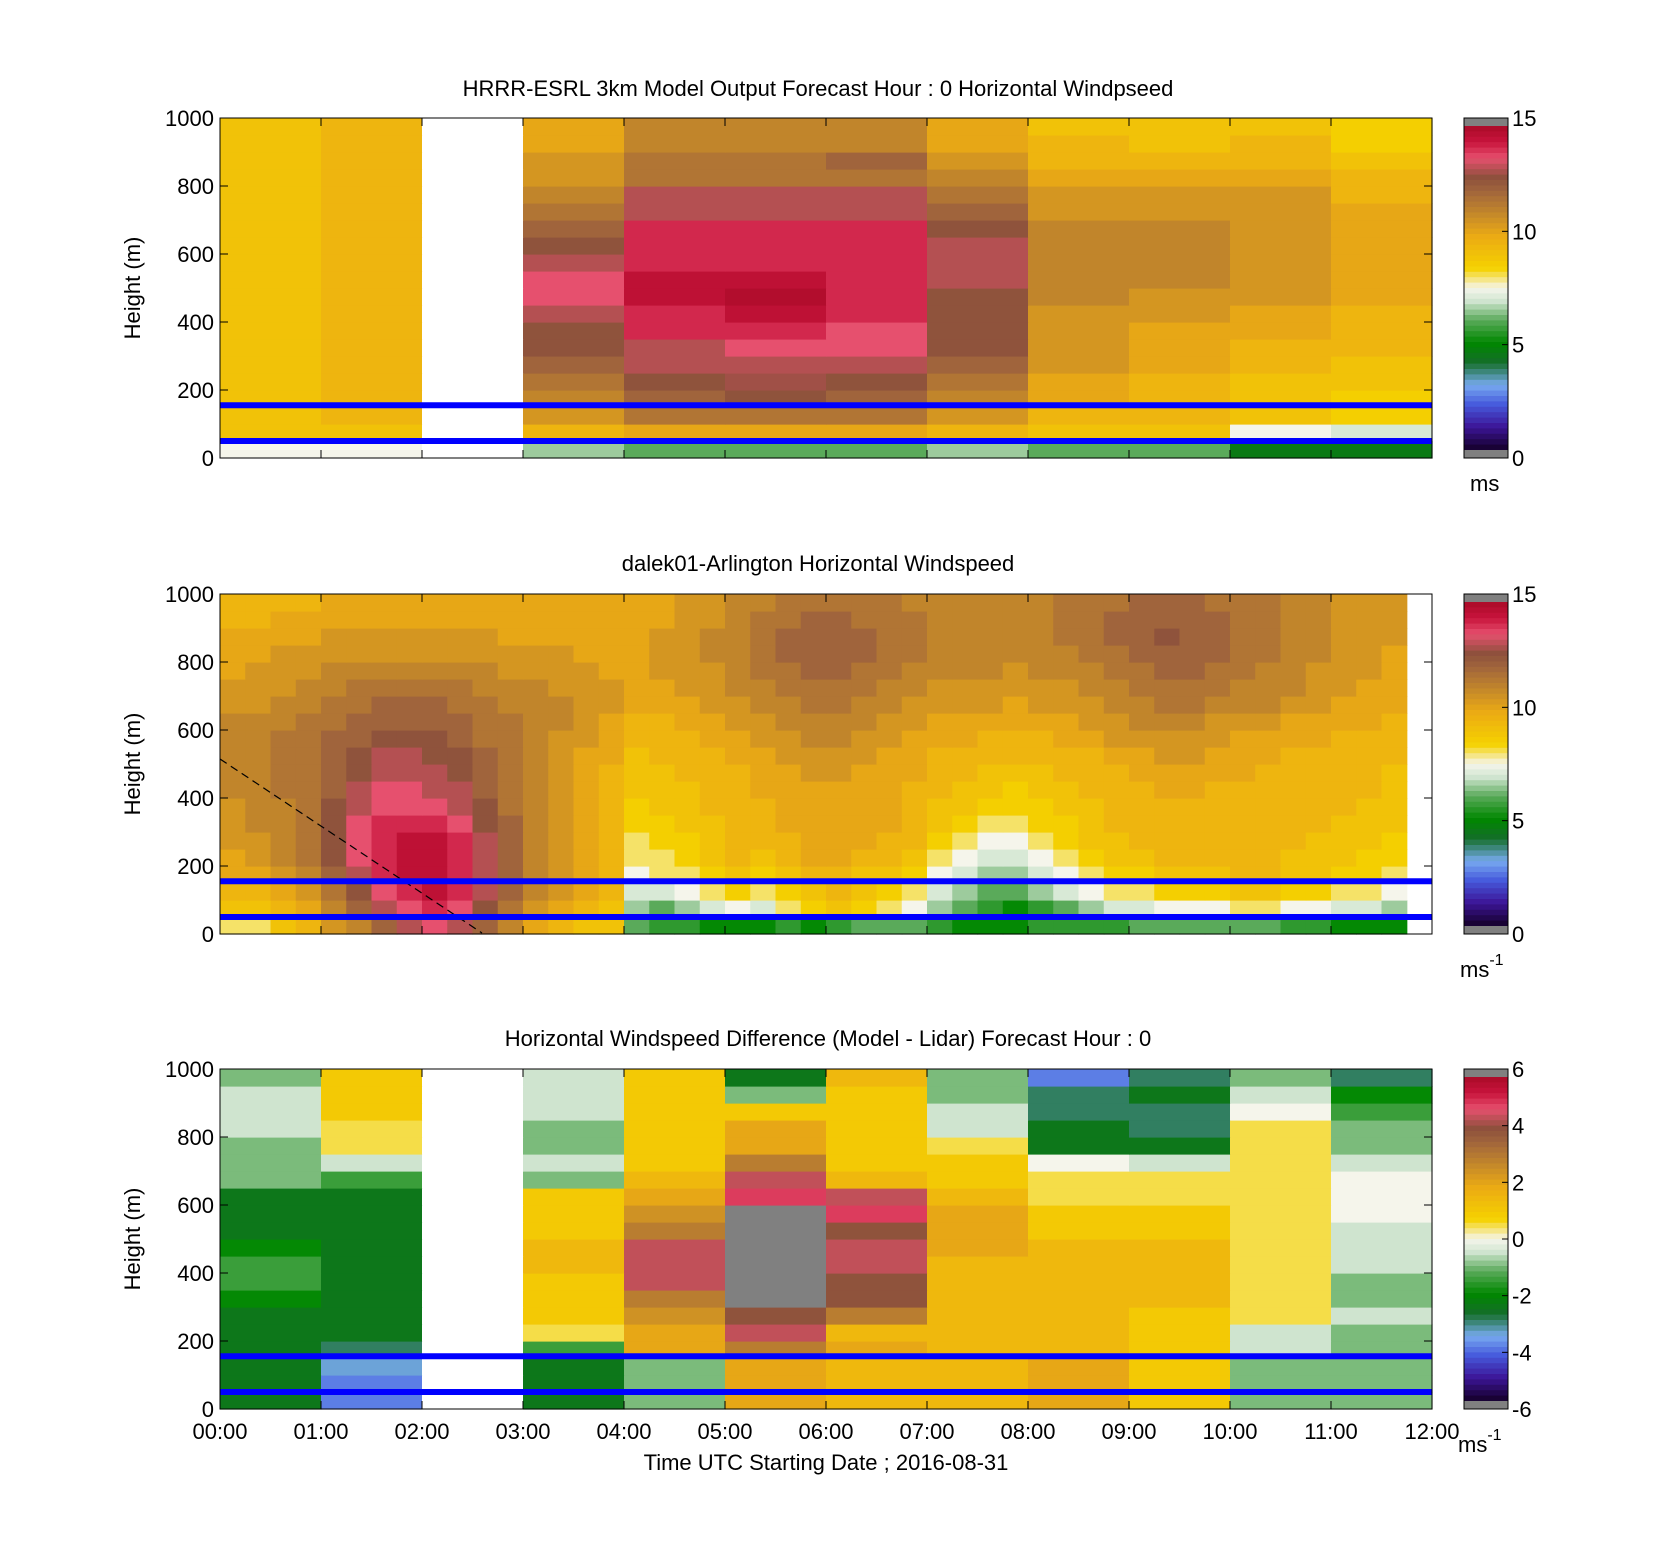  Describe the element at coordinates (826, 899) in the screenshot. I see `panel-lidar-reference-lines` at that location.